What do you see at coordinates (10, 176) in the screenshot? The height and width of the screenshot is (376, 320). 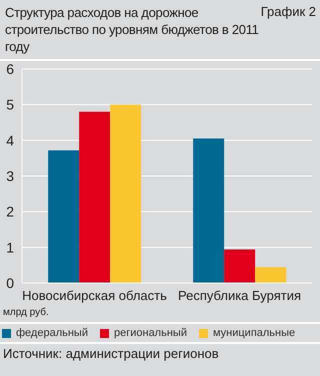 I see `y-tick-label: 3` at bounding box center [10, 176].